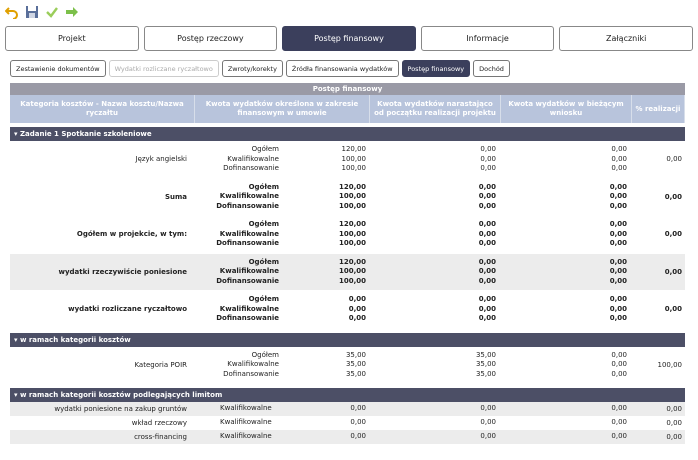 This screenshot has height=460, width=698. What do you see at coordinates (352, 261) in the screenshot?
I see `amount-value: 120,00` at bounding box center [352, 261].